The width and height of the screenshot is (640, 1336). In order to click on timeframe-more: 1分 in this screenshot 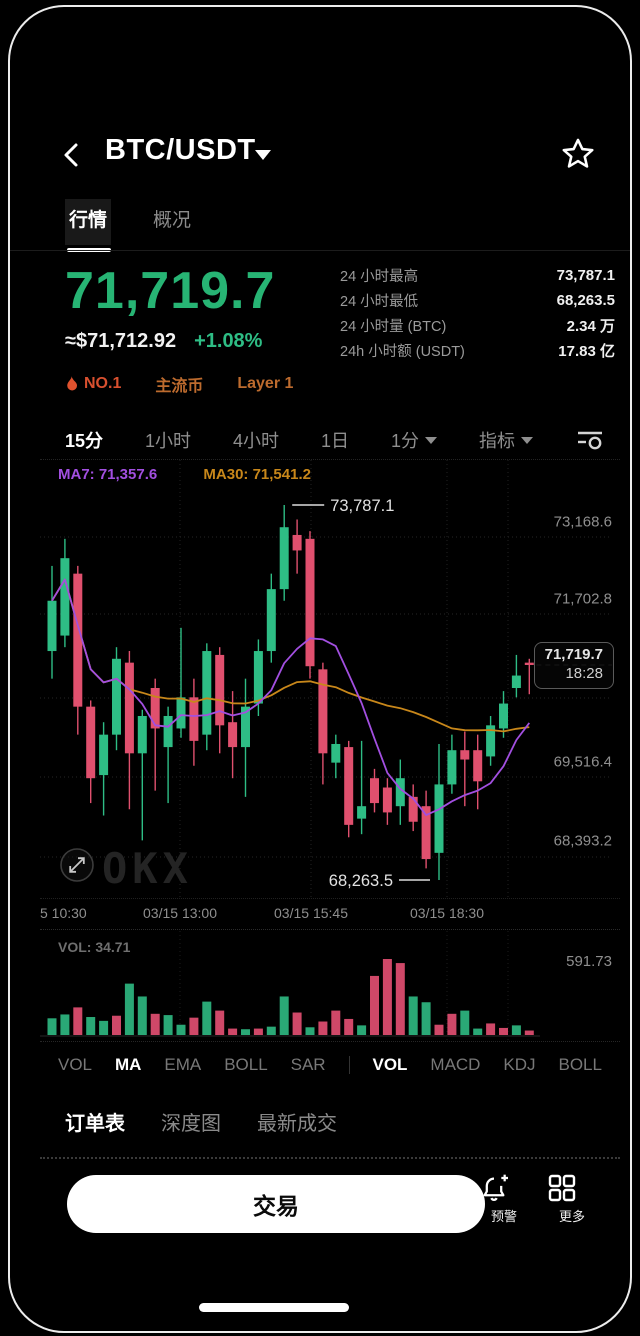, I will do `click(414, 440)`.